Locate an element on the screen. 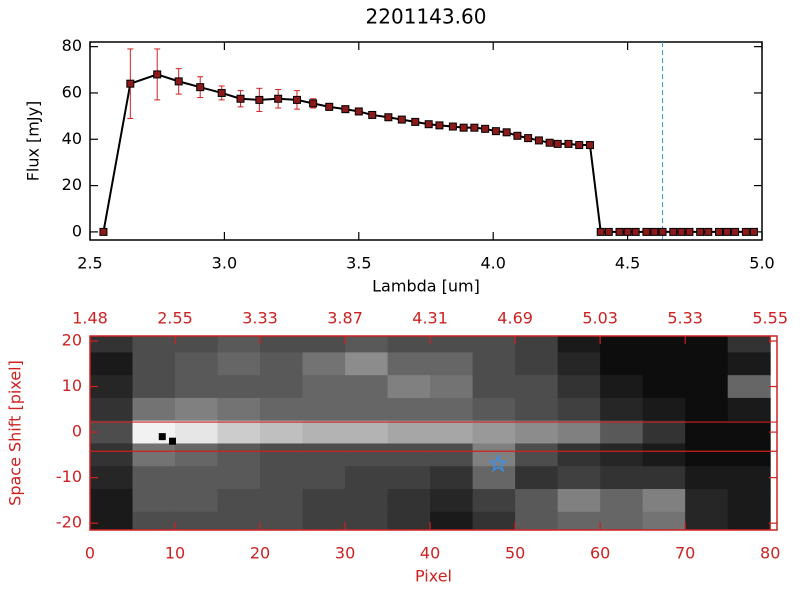 The image size is (800, 600). y-tick-label: 60 is located at coordinates (72, 91).